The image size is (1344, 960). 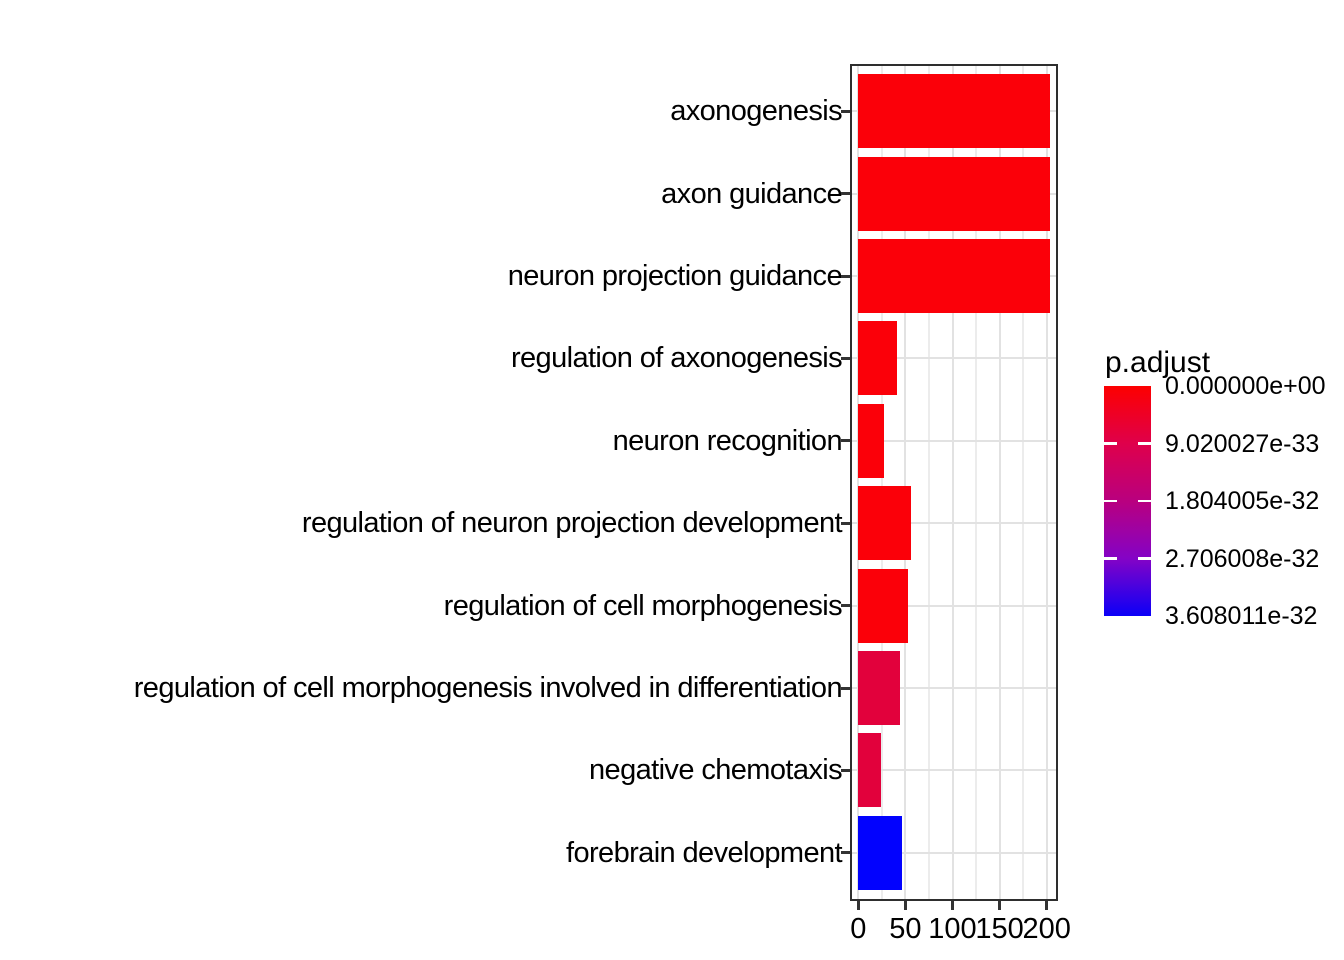 What do you see at coordinates (751, 193) in the screenshot?
I see `category-label: axon guidance` at bounding box center [751, 193].